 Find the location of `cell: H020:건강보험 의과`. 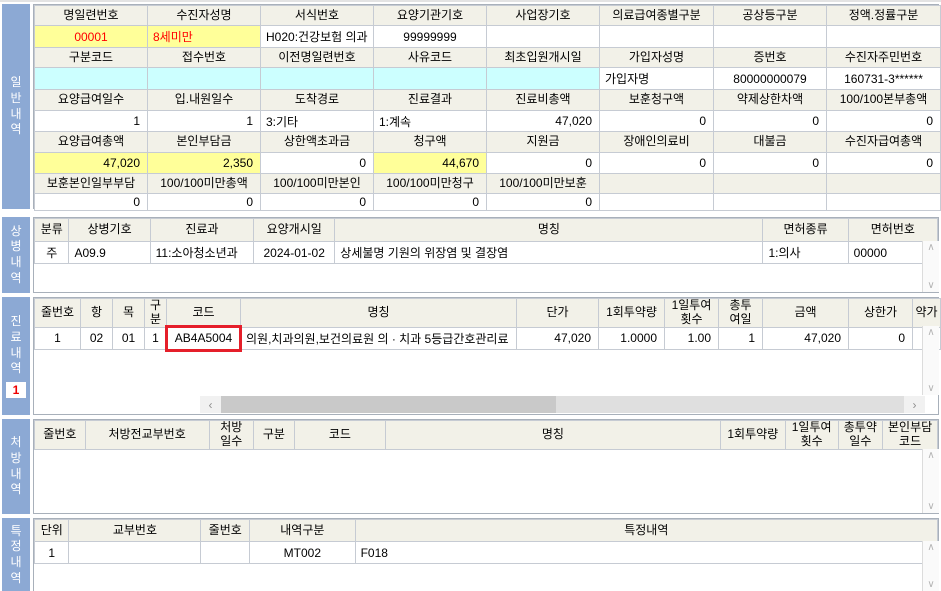

cell: H020:건강보험 의과 is located at coordinates (317, 36).